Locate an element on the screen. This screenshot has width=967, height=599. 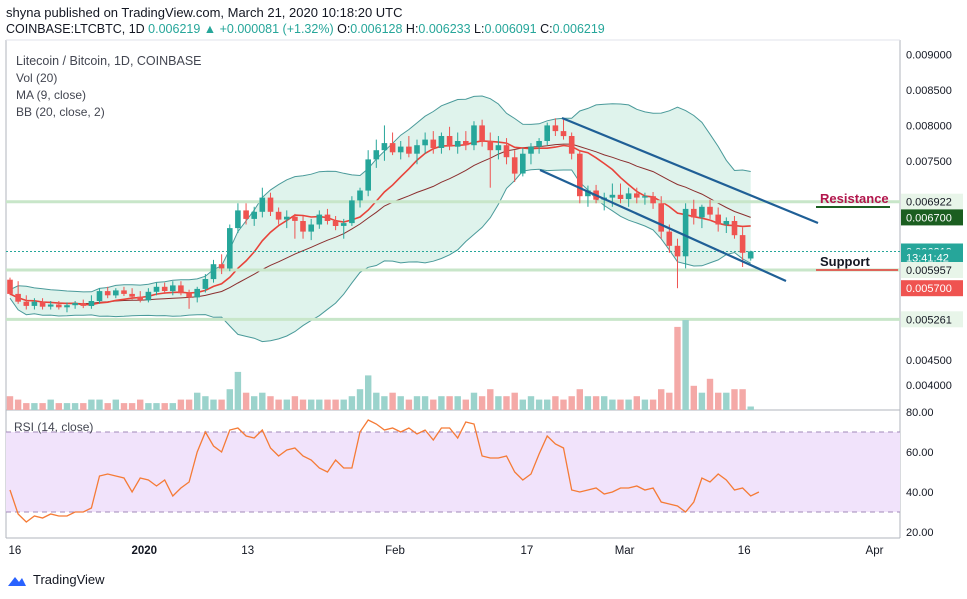
price-label-text: 0.006922 is located at coordinates (929, 203).